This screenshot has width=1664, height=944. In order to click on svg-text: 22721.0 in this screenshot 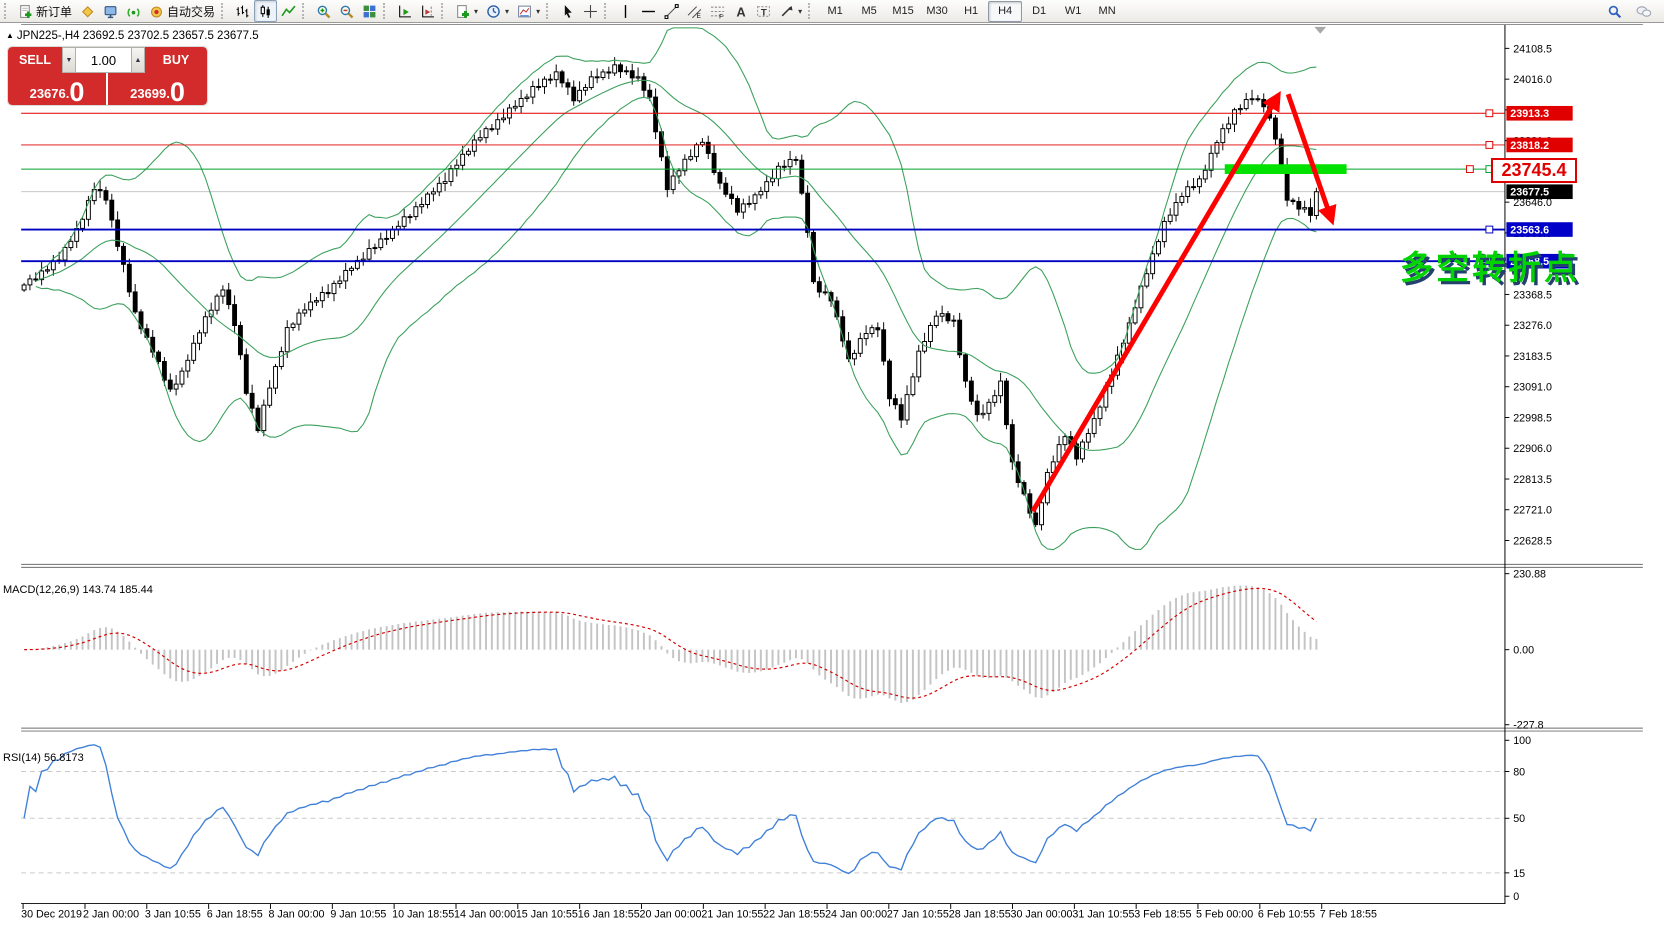, I will do `click(1532, 511)`.